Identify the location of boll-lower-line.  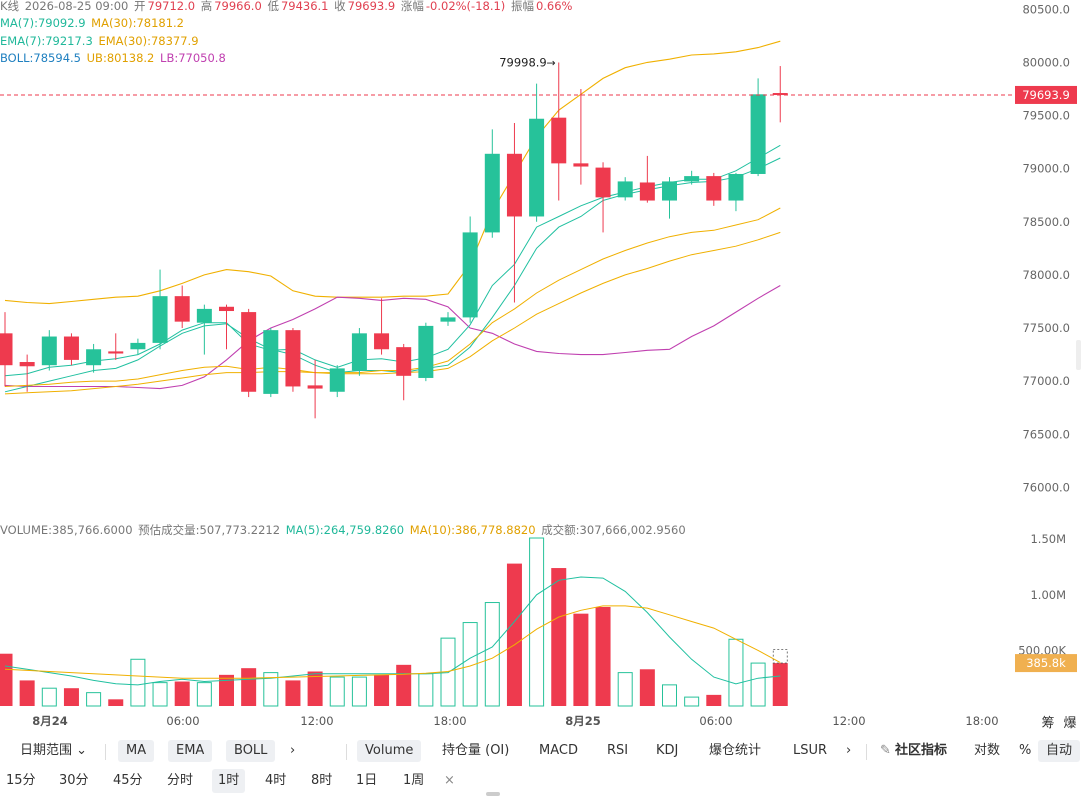
(392, 337).